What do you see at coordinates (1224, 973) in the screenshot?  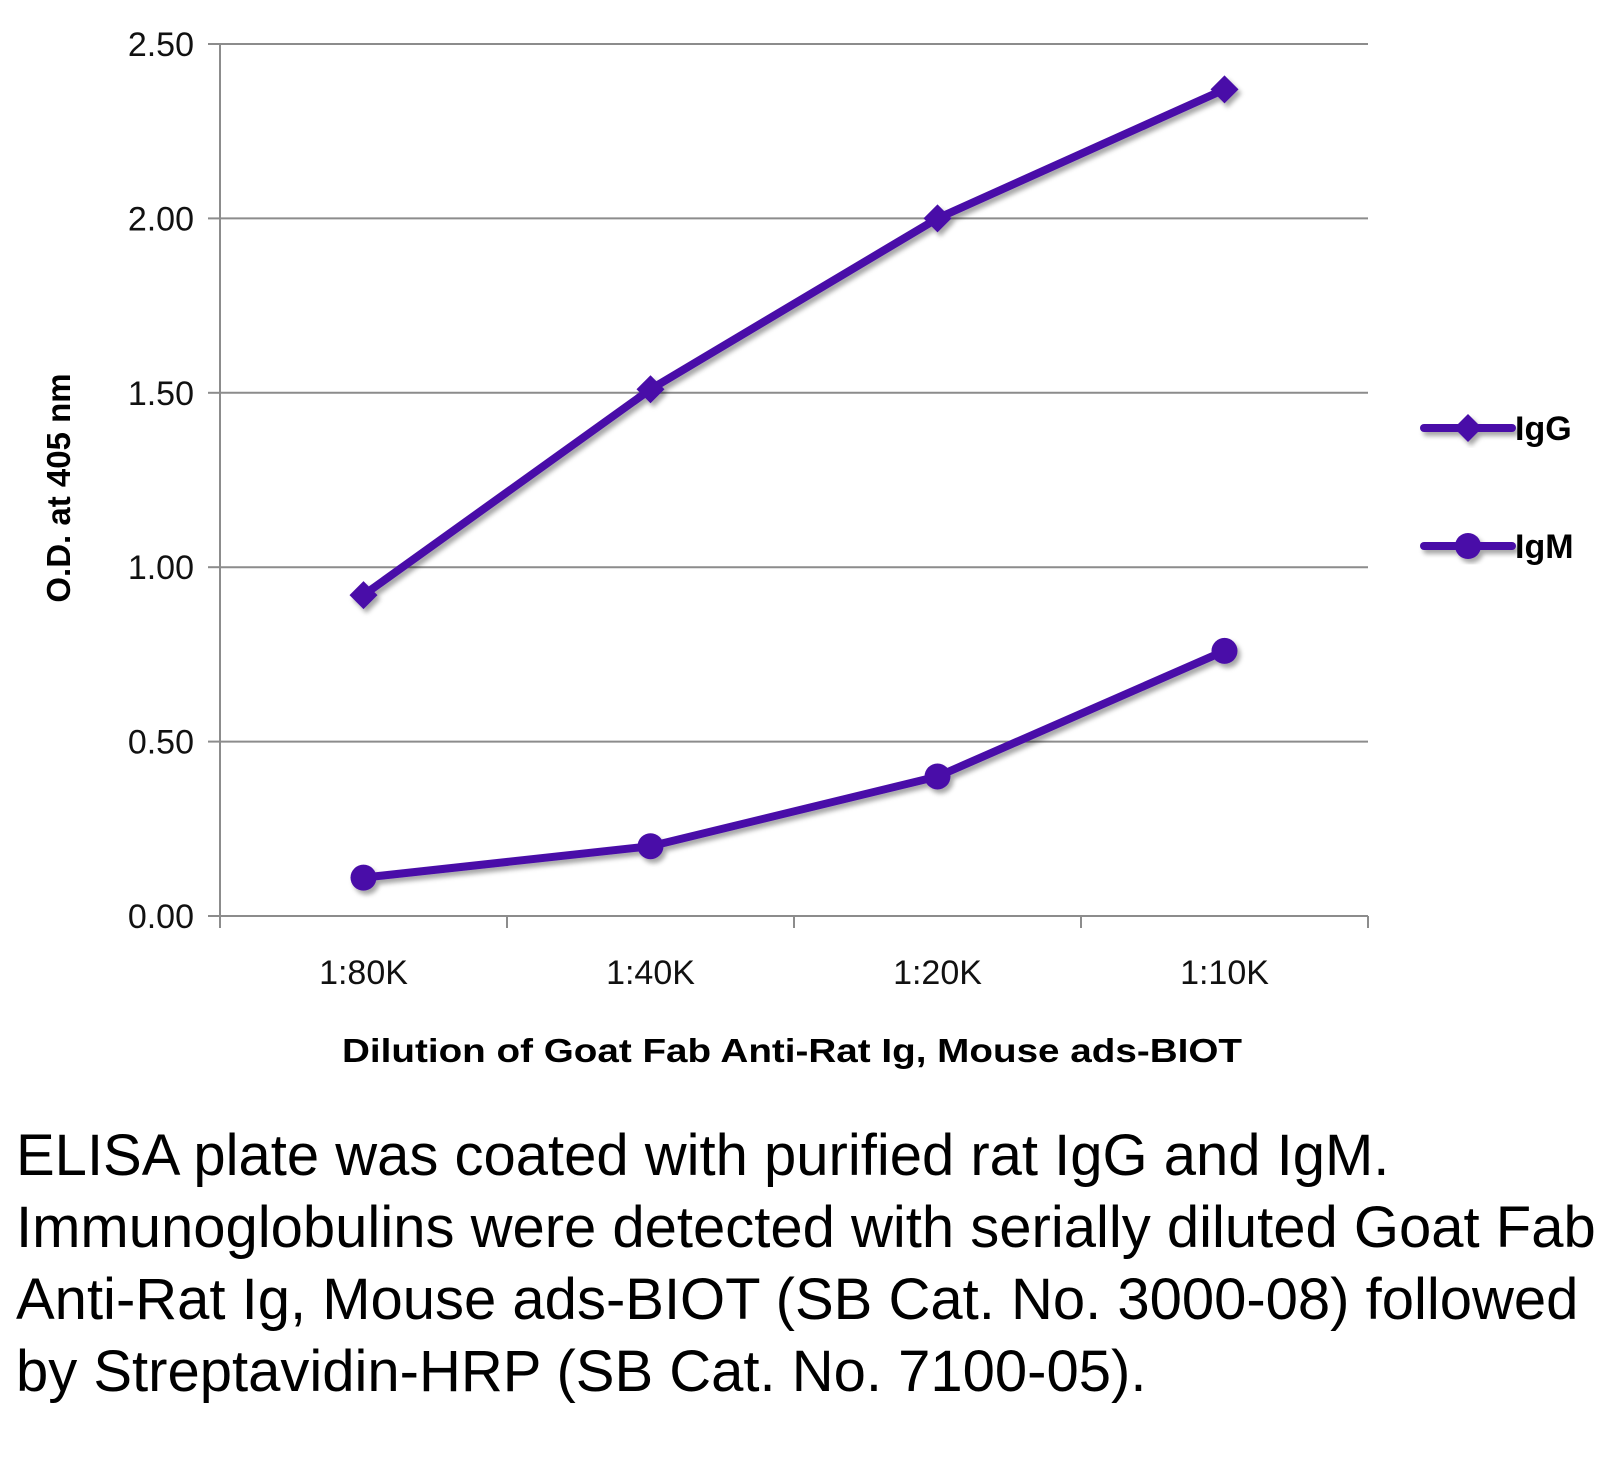 I see `x-tick-label: 1:10K` at bounding box center [1224, 973].